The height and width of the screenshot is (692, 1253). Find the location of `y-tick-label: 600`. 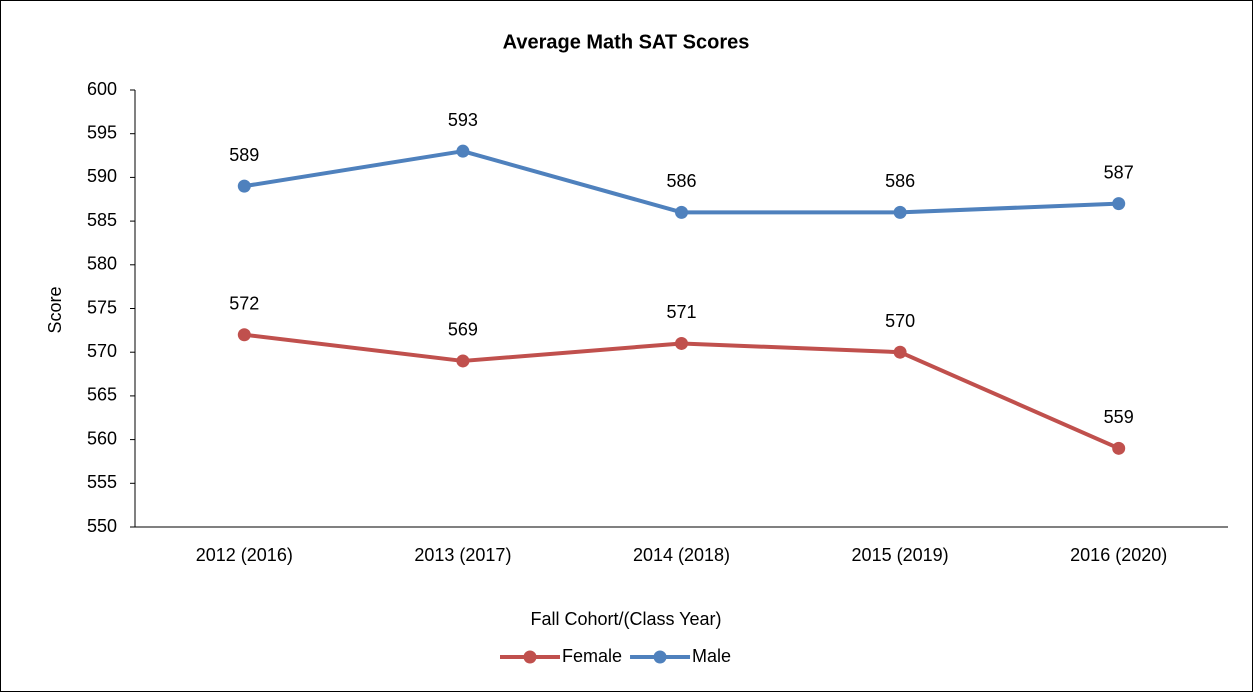

y-tick-label: 600 is located at coordinates (102, 89).